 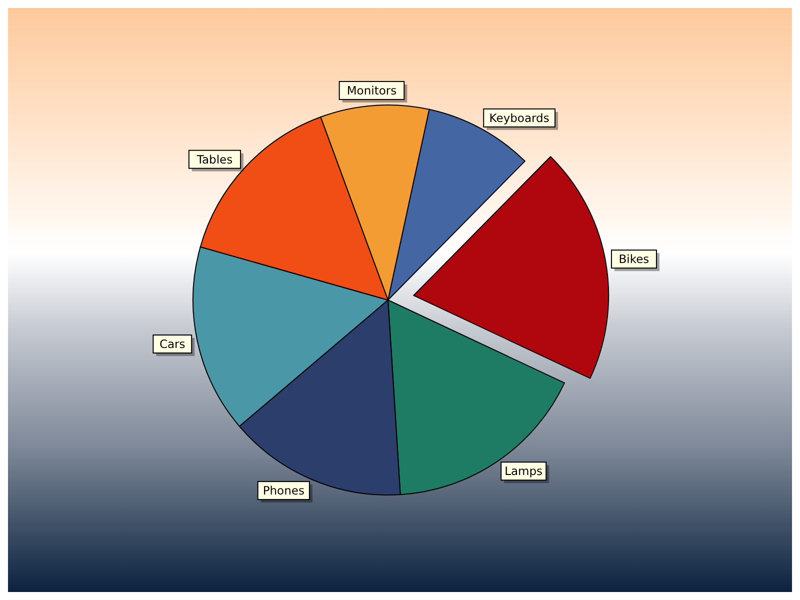 I want to click on slice-label: Tables, so click(x=214, y=159).